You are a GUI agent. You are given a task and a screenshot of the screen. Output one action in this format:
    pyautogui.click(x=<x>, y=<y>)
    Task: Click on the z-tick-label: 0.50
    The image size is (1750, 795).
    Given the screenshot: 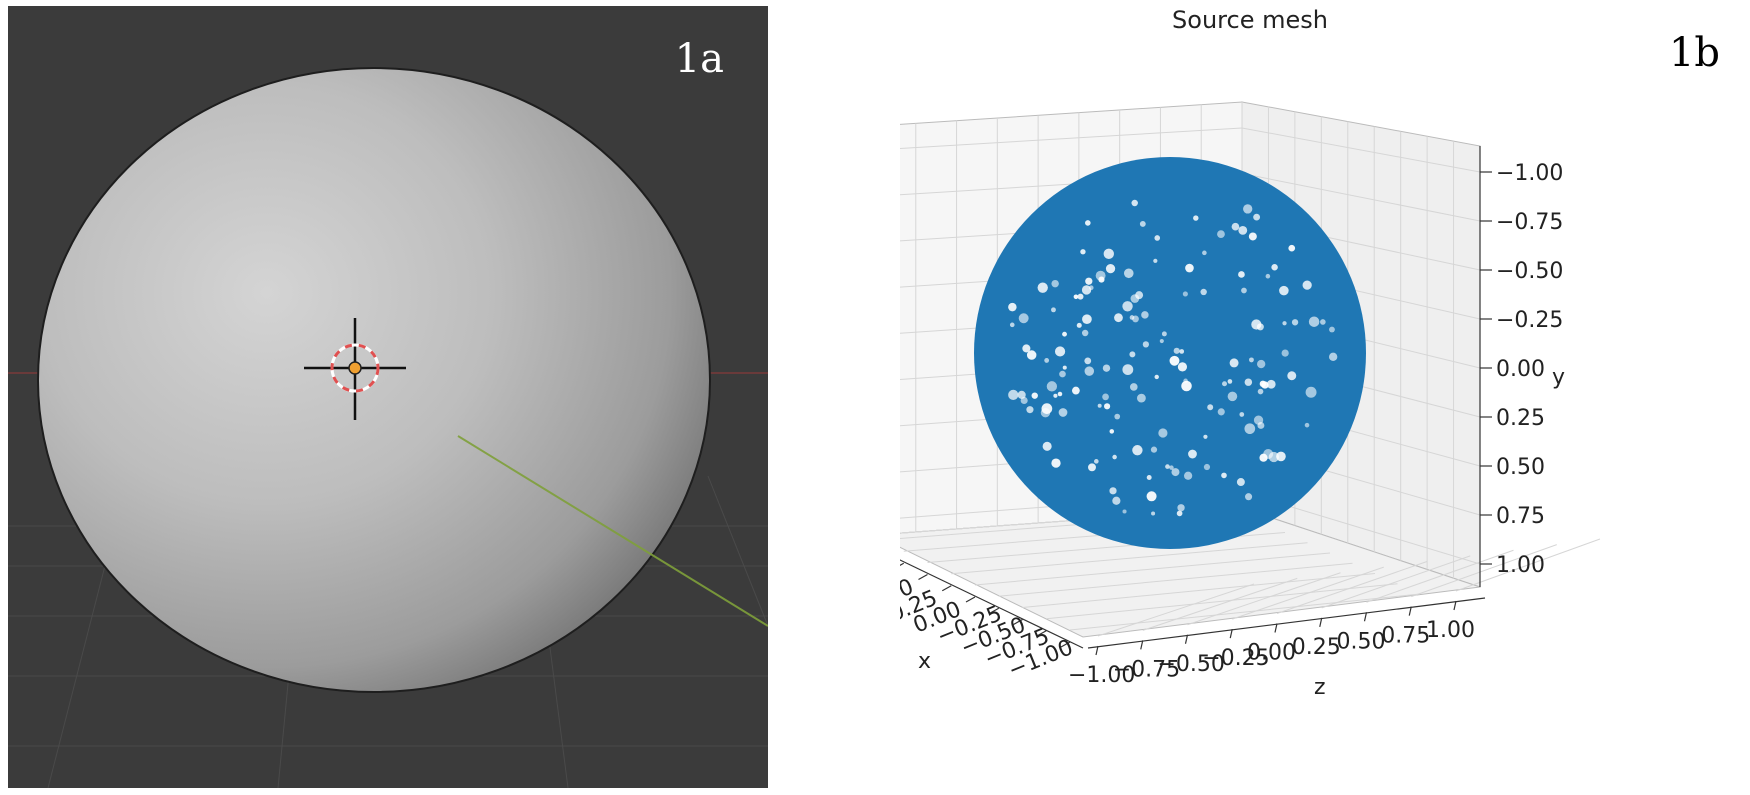 What is the action you would take?
    pyautogui.click(x=1361, y=641)
    